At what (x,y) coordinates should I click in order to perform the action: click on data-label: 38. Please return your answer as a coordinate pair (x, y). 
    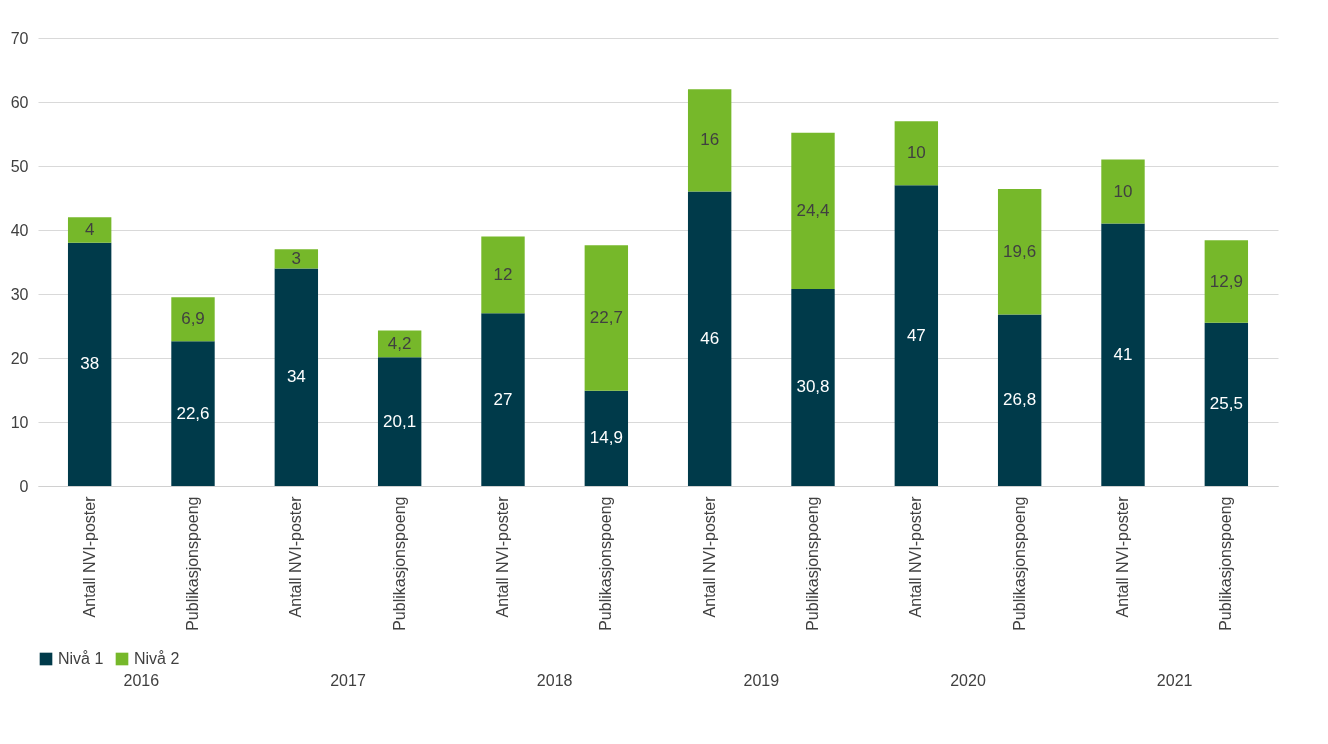
    Looking at the image, I should click on (90, 364).